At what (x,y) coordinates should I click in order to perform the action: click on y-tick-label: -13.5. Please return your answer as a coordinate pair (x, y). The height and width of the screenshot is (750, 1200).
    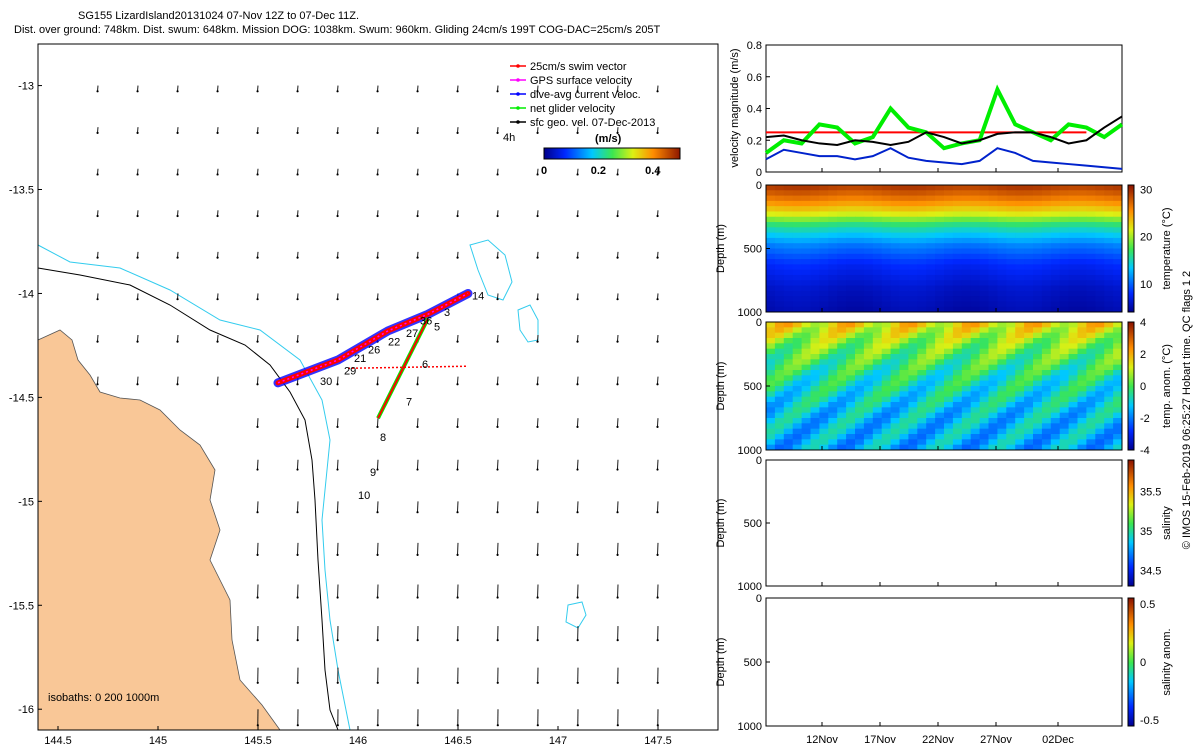
    Looking at the image, I should click on (21, 191).